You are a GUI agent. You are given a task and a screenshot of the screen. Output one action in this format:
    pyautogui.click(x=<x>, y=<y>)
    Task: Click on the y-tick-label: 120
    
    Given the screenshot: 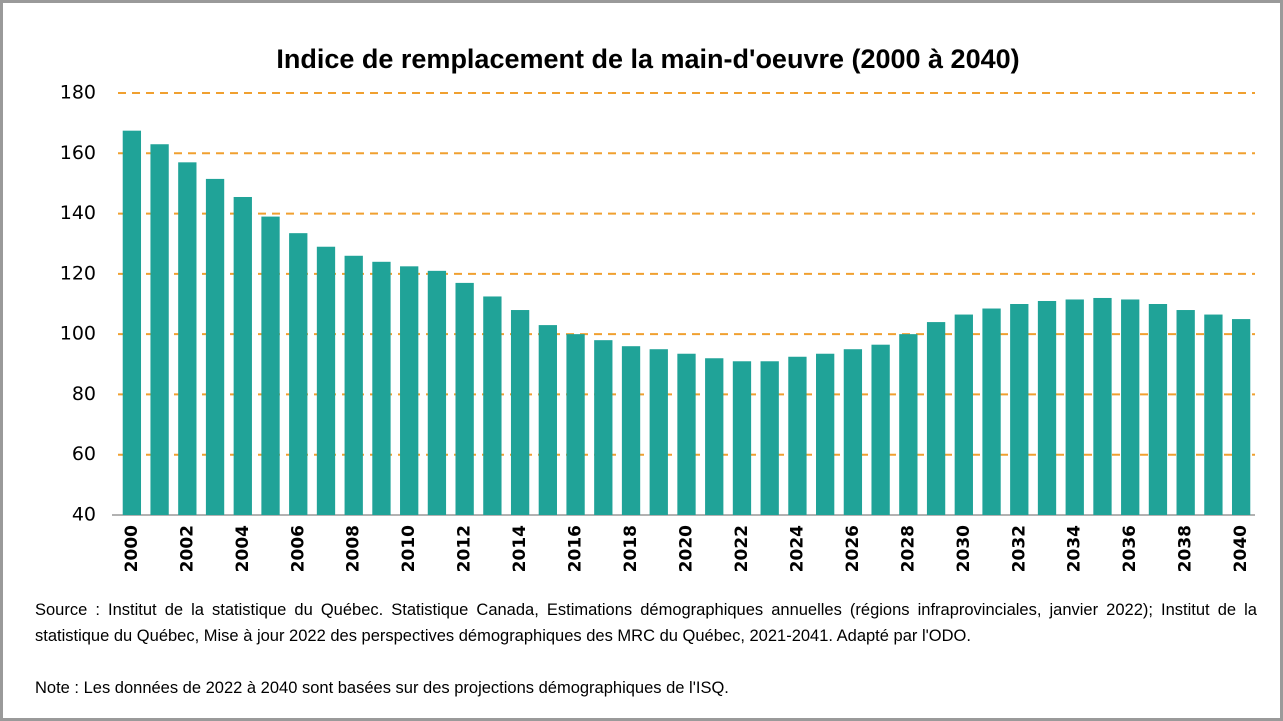 What is the action you would take?
    pyautogui.click(x=78, y=273)
    